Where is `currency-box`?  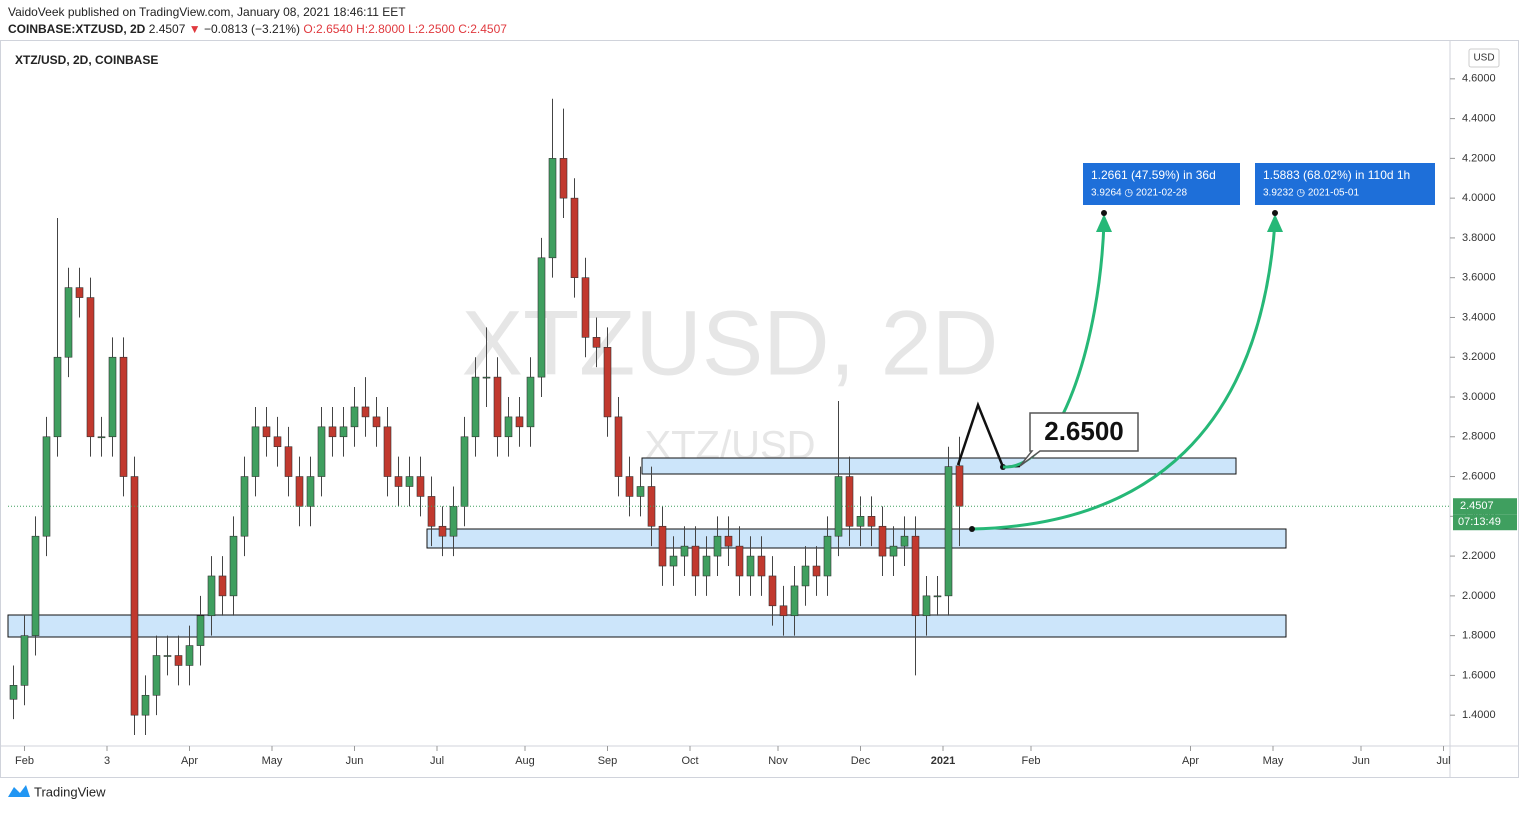
currency-box is located at coordinates (1484, 58).